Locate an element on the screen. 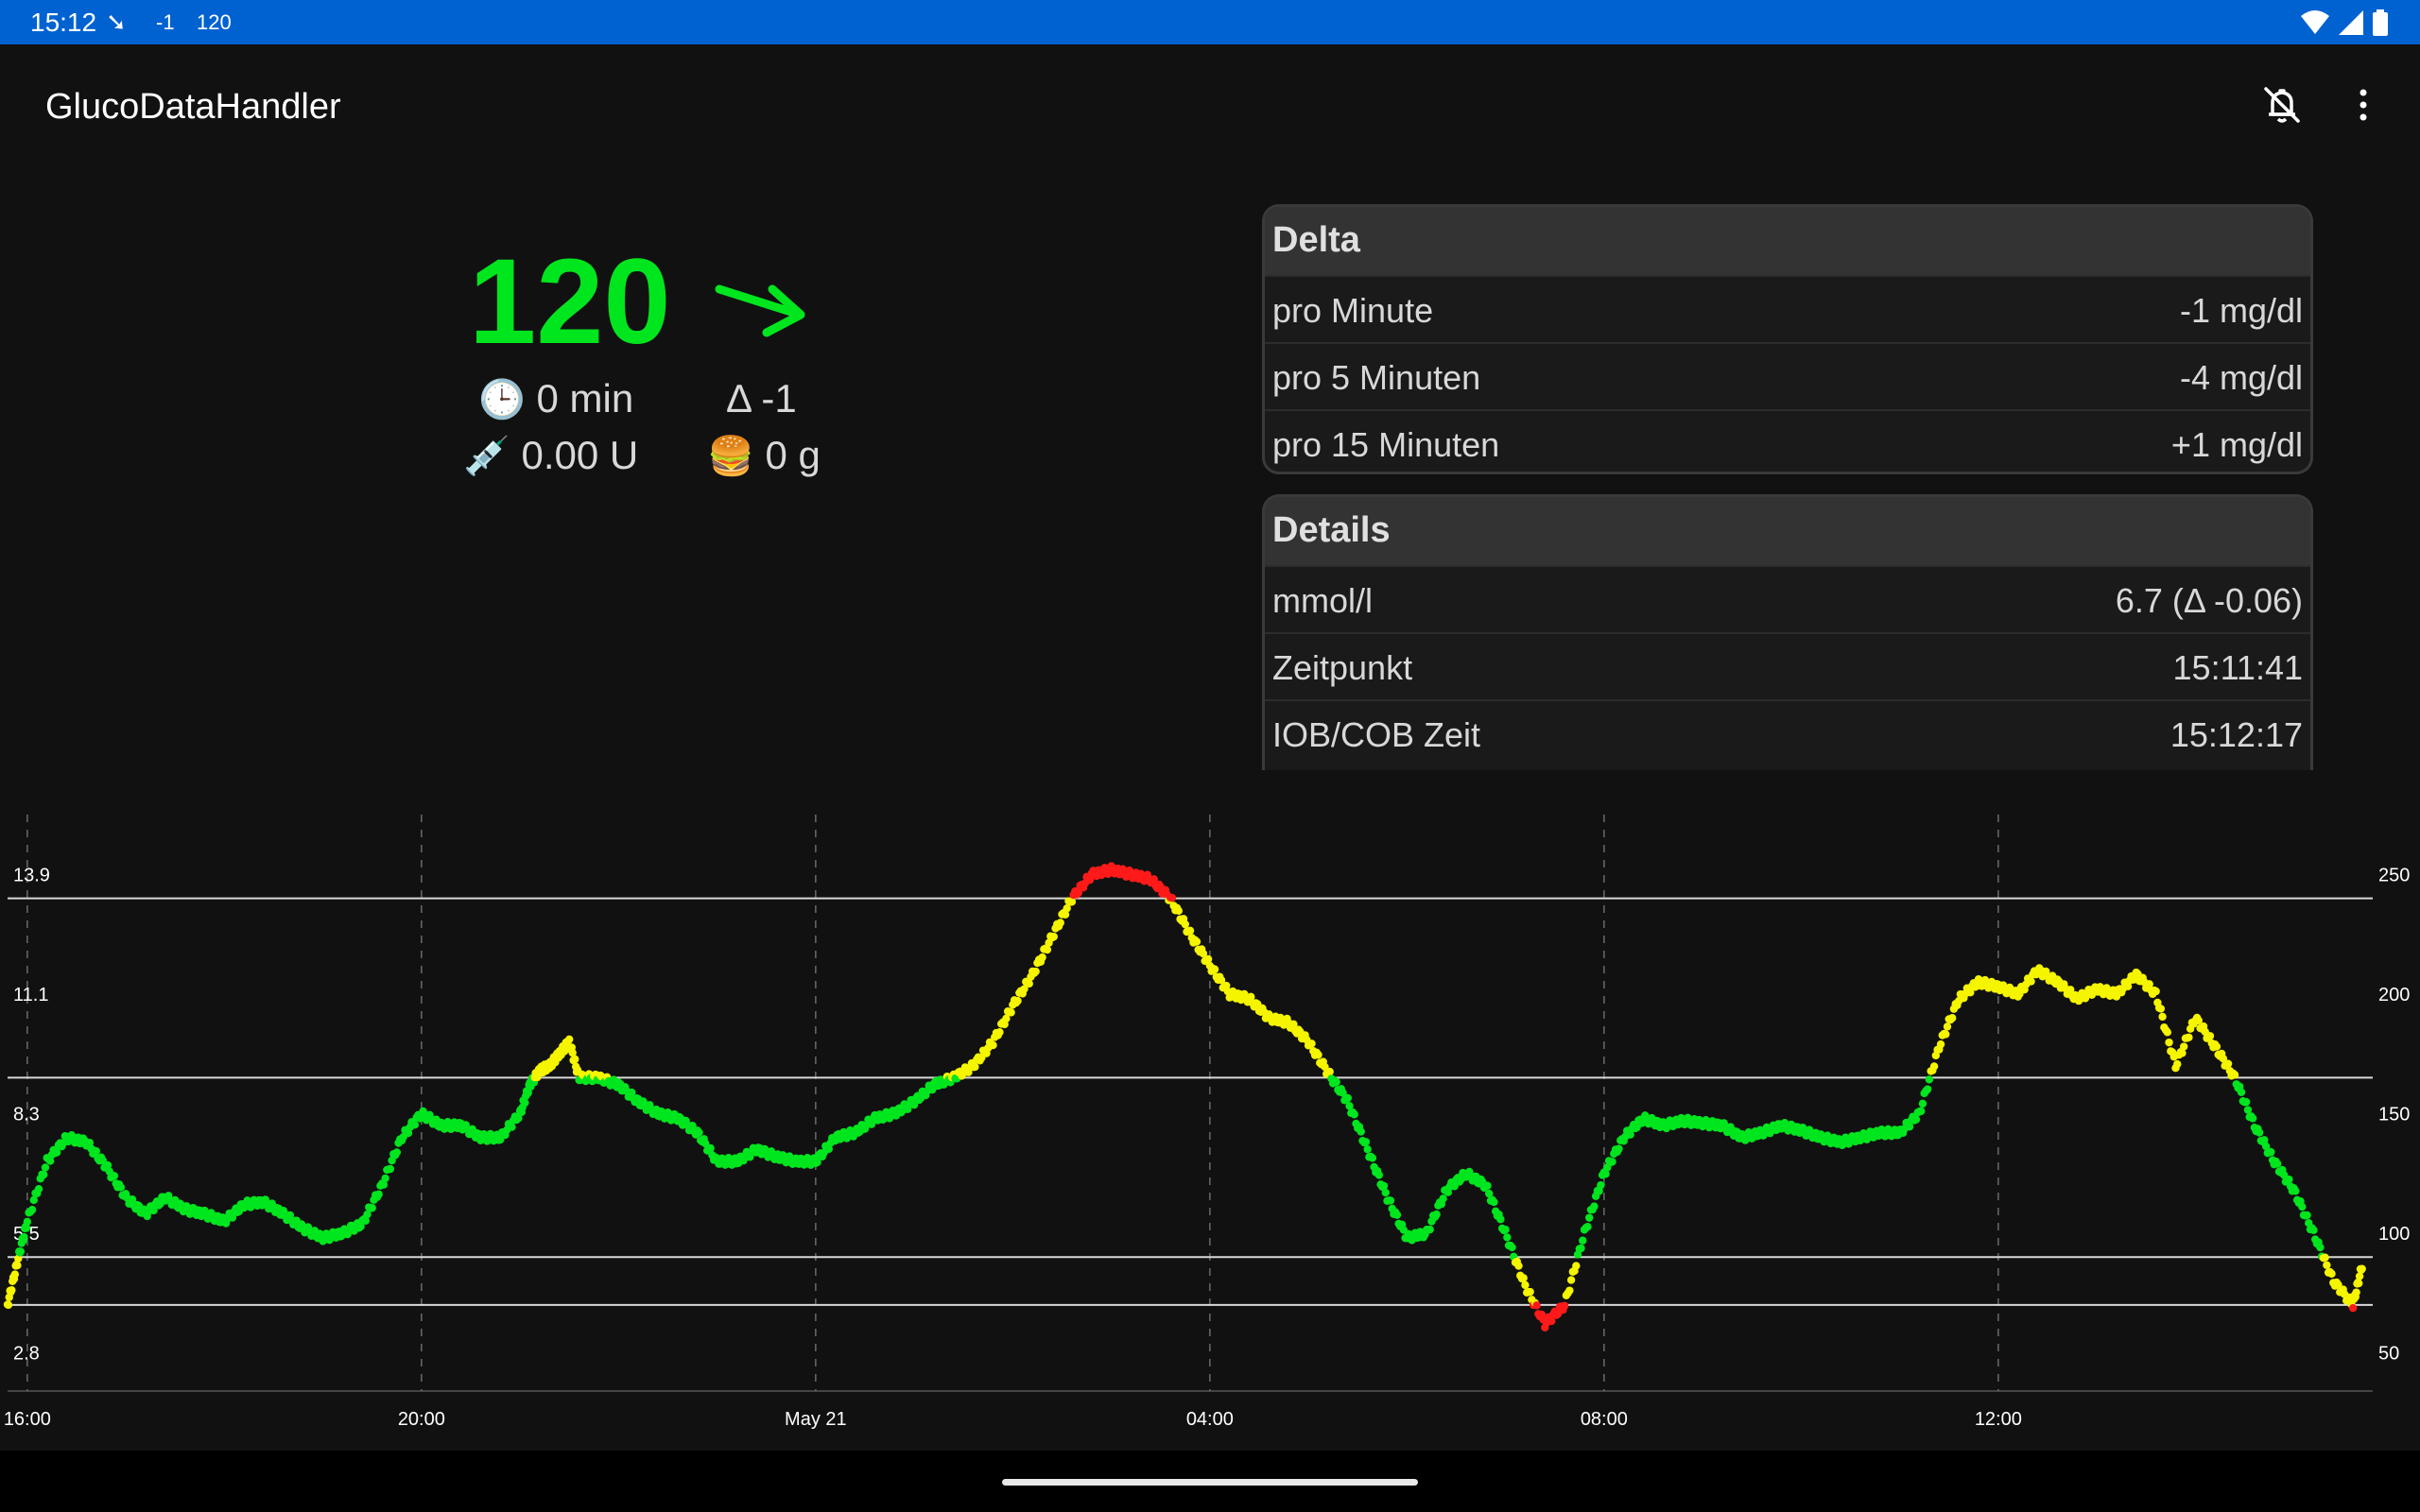 Image resolution: width=2420 pixels, height=1512 pixels. table-row: pro 5 Minuten -4 mg/dl is located at coordinates (1787, 375).